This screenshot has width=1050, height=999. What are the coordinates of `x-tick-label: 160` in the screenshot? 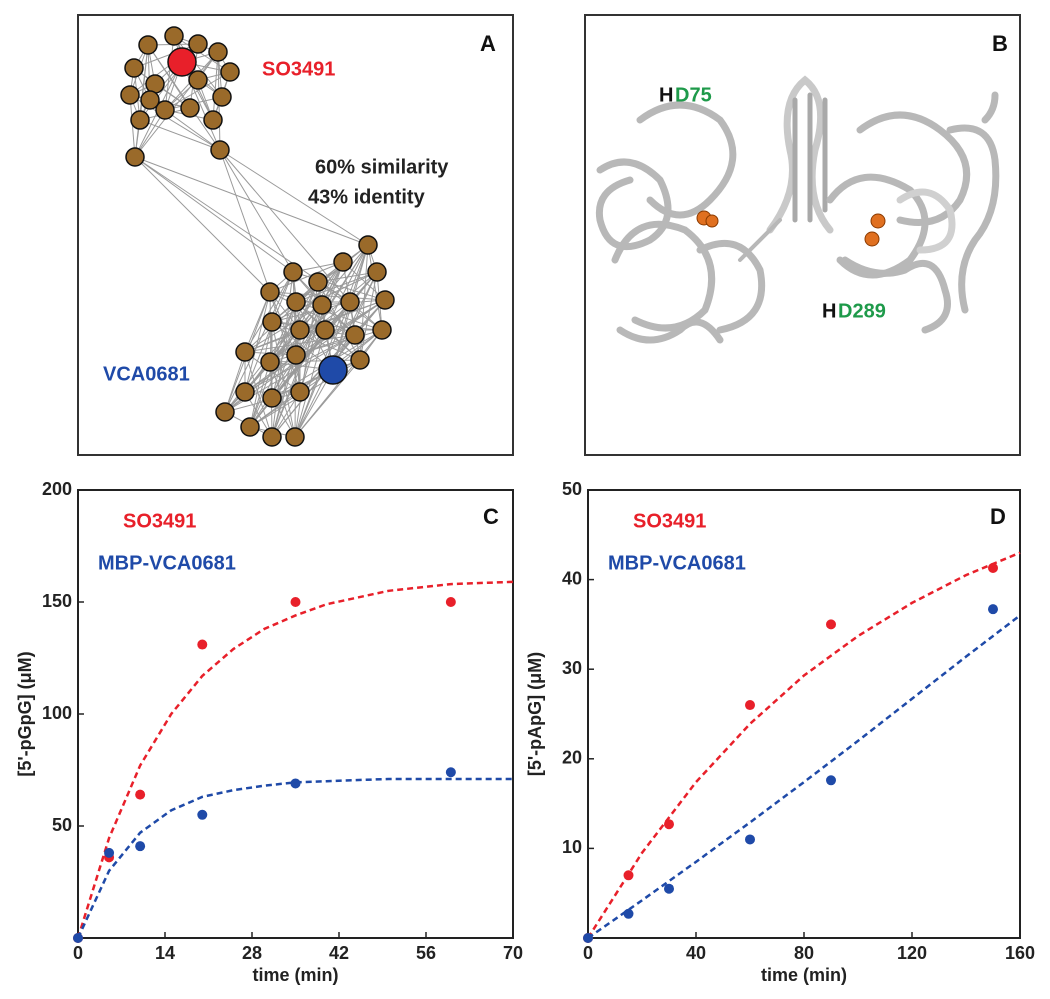 It's located at (1020, 953).